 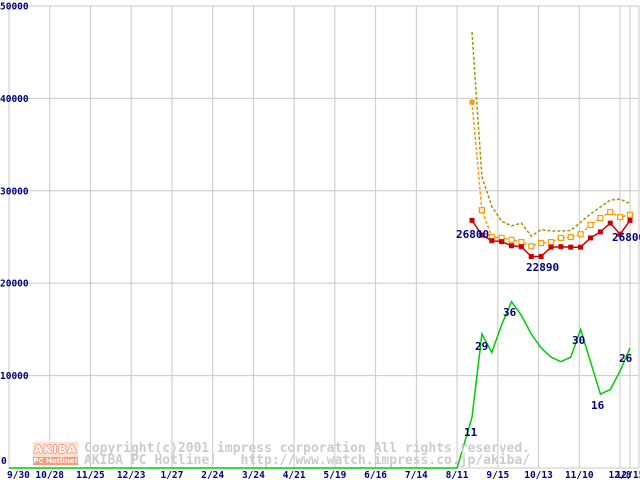 What do you see at coordinates (49, 475) in the screenshot?
I see `x-tick-label: 10/28` at bounding box center [49, 475].